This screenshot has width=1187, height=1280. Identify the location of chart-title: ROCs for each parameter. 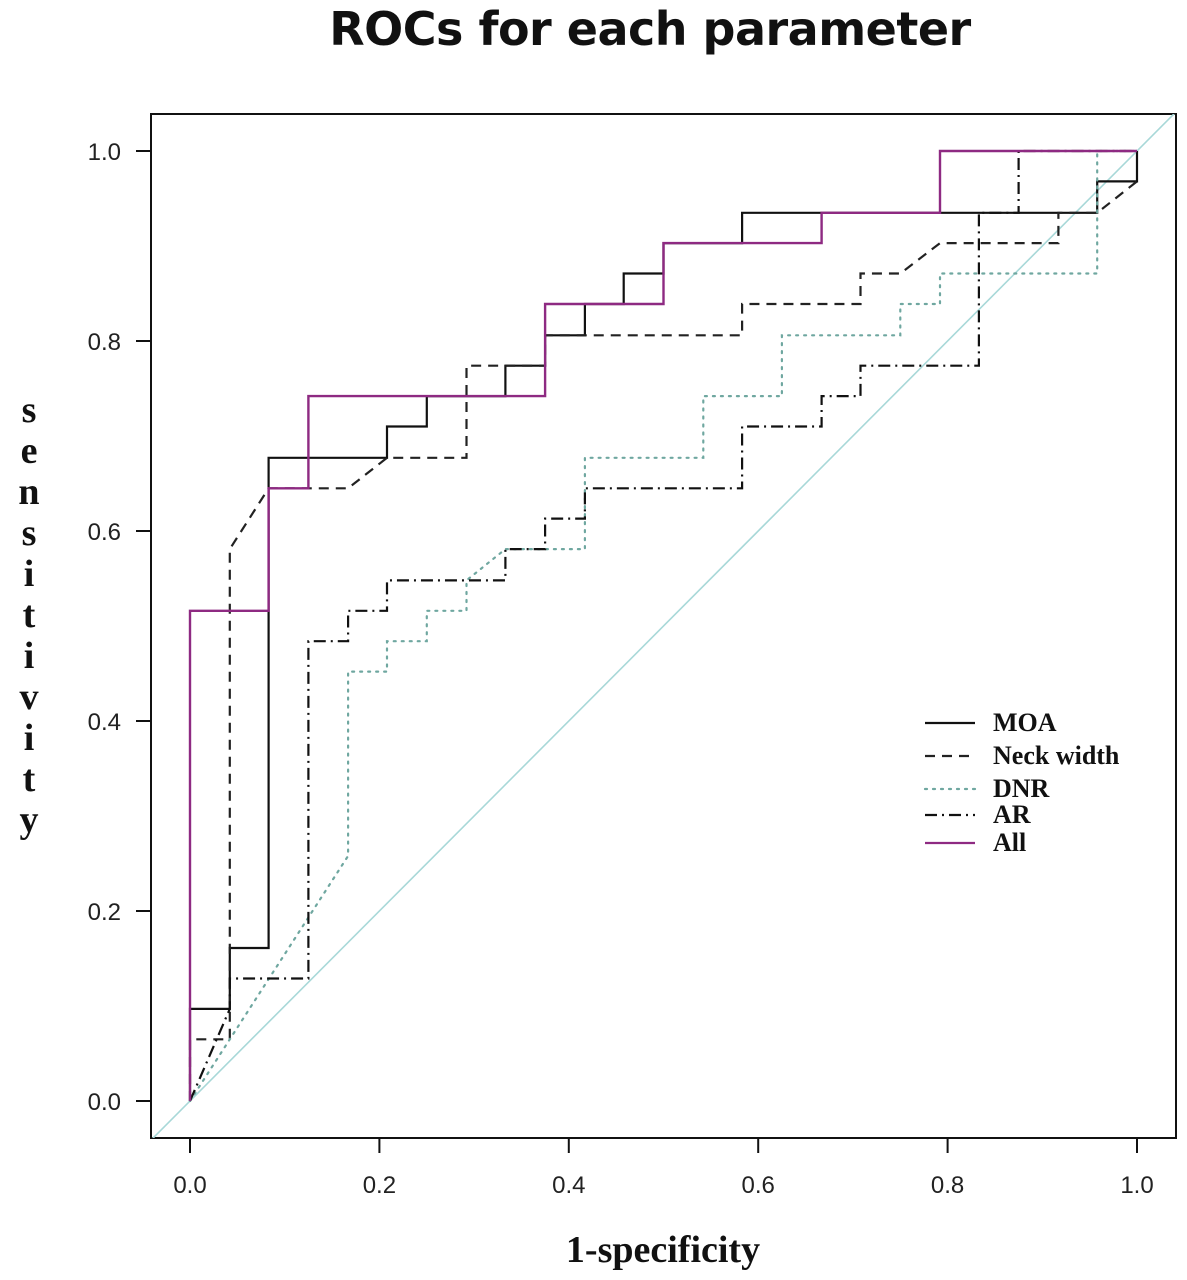
(650, 29).